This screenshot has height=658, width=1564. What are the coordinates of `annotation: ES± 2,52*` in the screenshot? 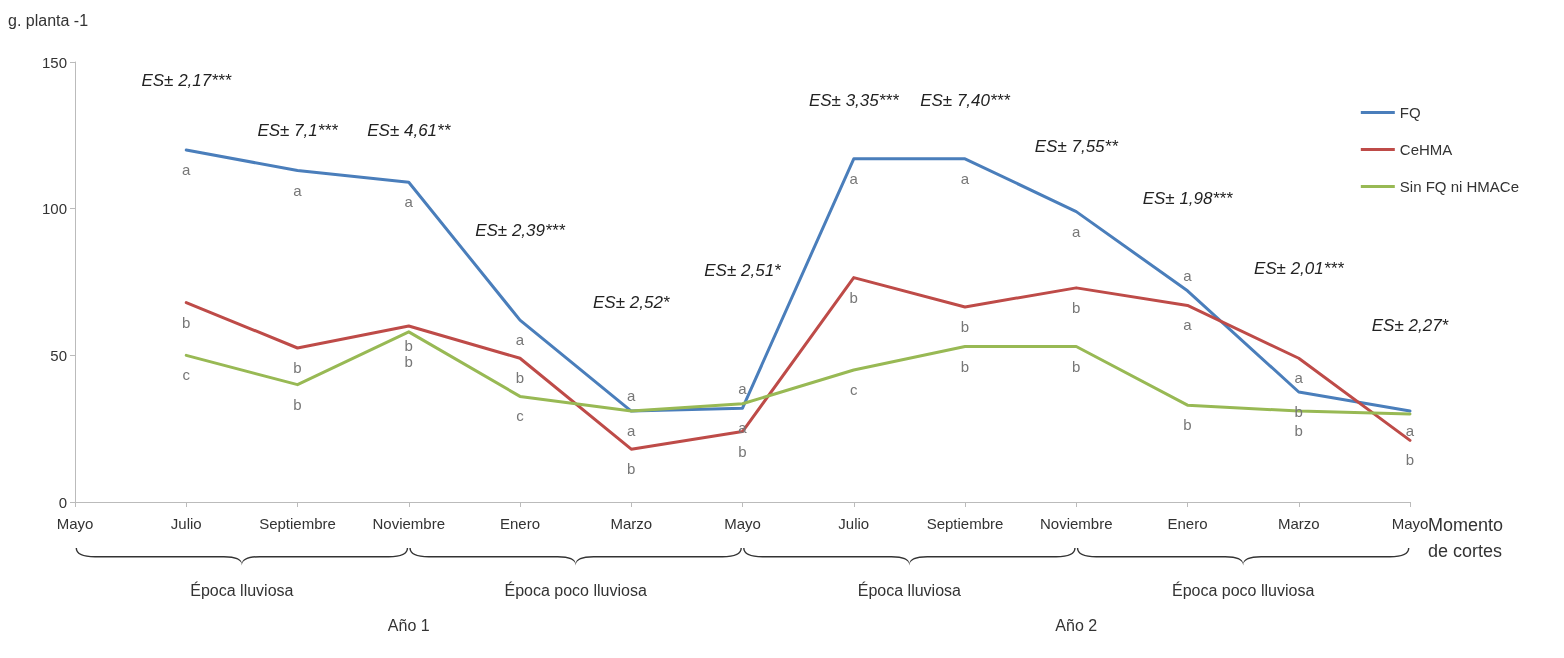 It's located at (632, 302).